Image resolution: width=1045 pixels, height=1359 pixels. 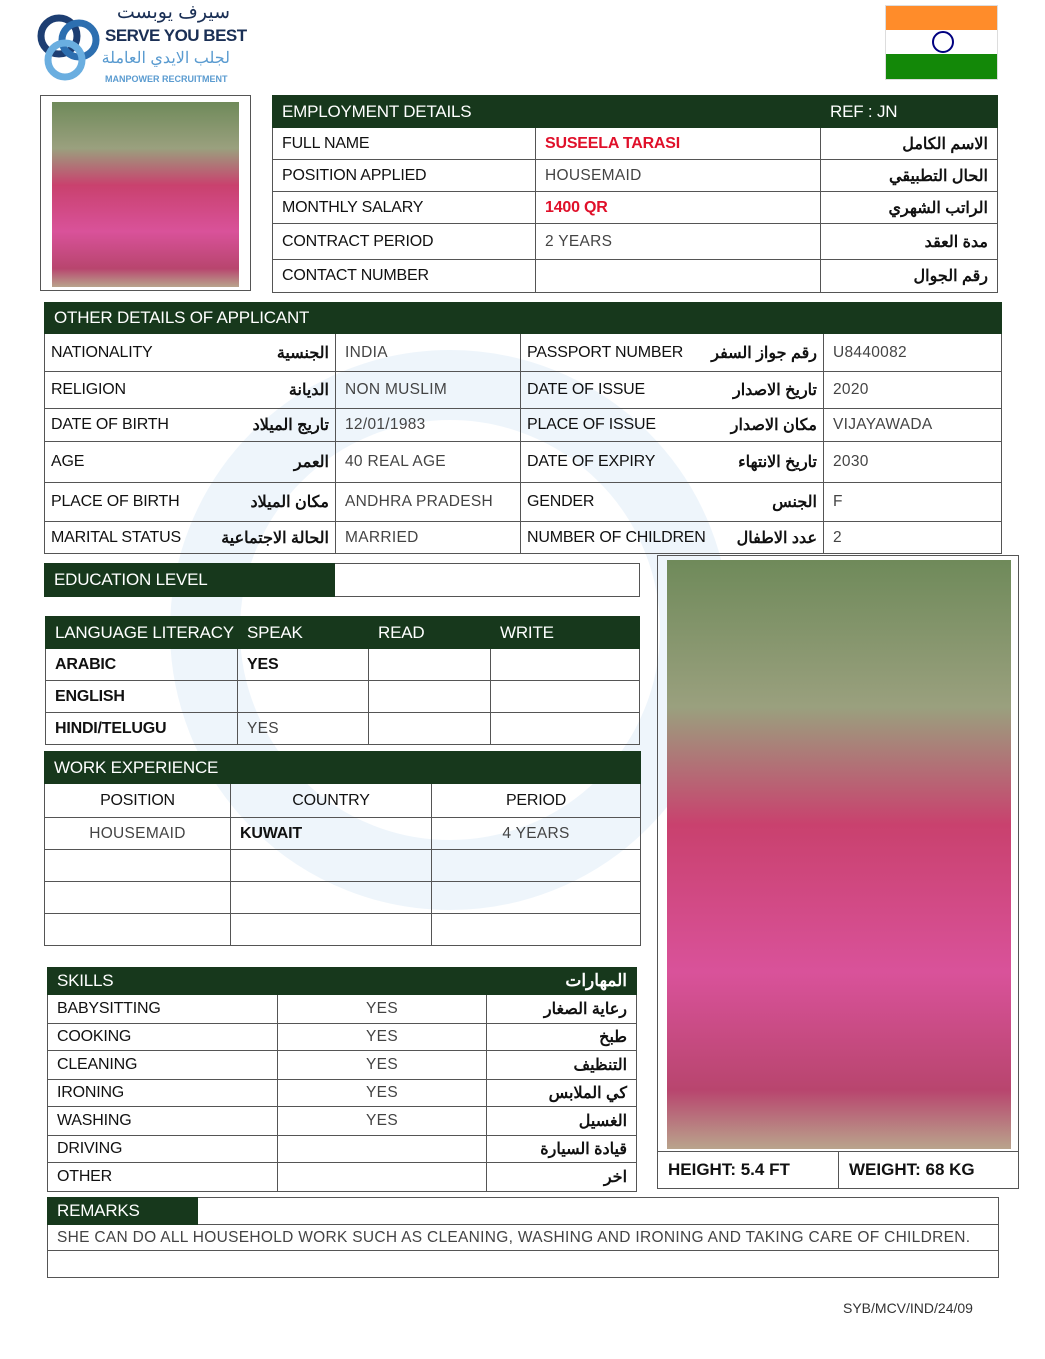 What do you see at coordinates (672, 502) in the screenshot?
I see `field-label-cell: GENDER الجنس` at bounding box center [672, 502].